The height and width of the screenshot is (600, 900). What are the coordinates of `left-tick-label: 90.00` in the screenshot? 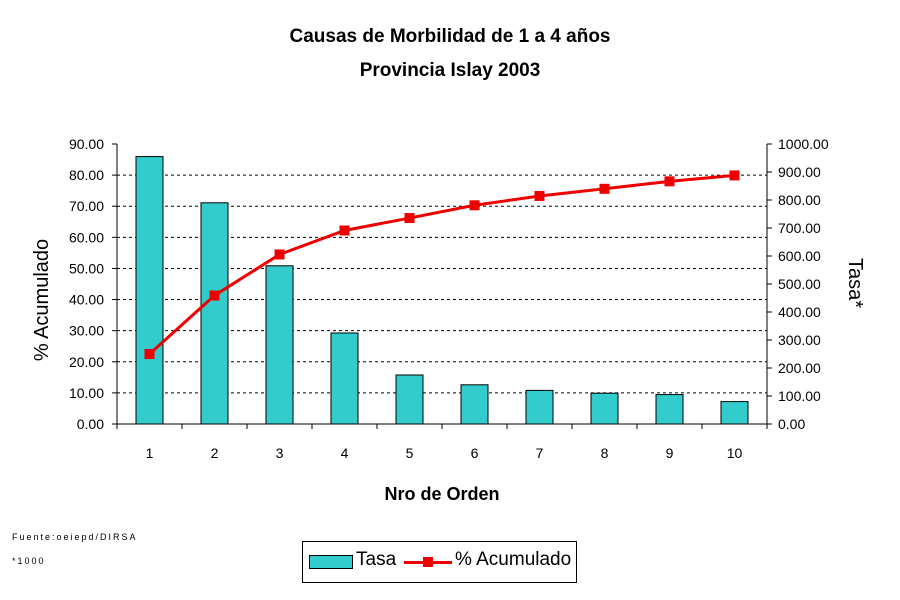 It's located at (86, 144).